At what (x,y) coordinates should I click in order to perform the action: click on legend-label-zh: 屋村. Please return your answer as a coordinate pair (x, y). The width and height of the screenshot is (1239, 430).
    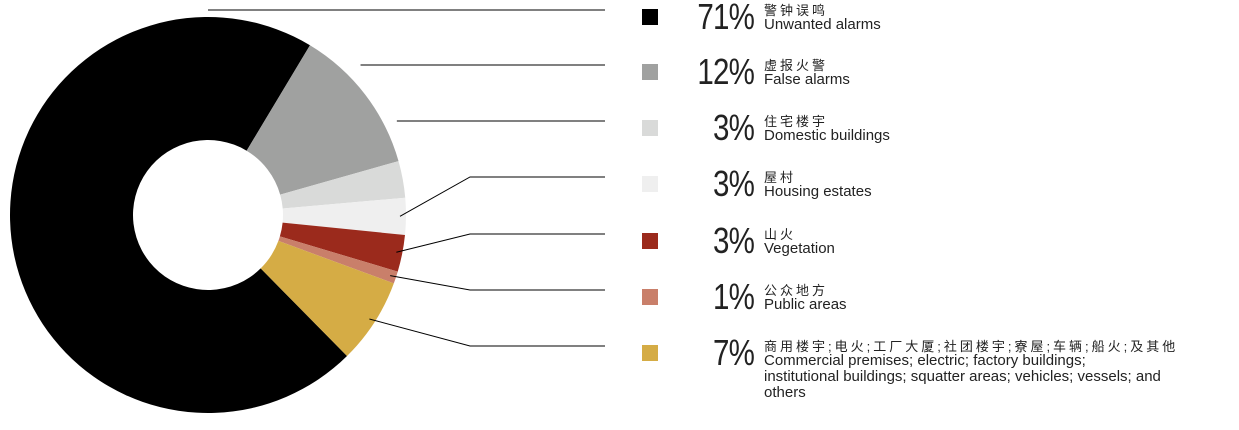
    Looking at the image, I should click on (780, 177).